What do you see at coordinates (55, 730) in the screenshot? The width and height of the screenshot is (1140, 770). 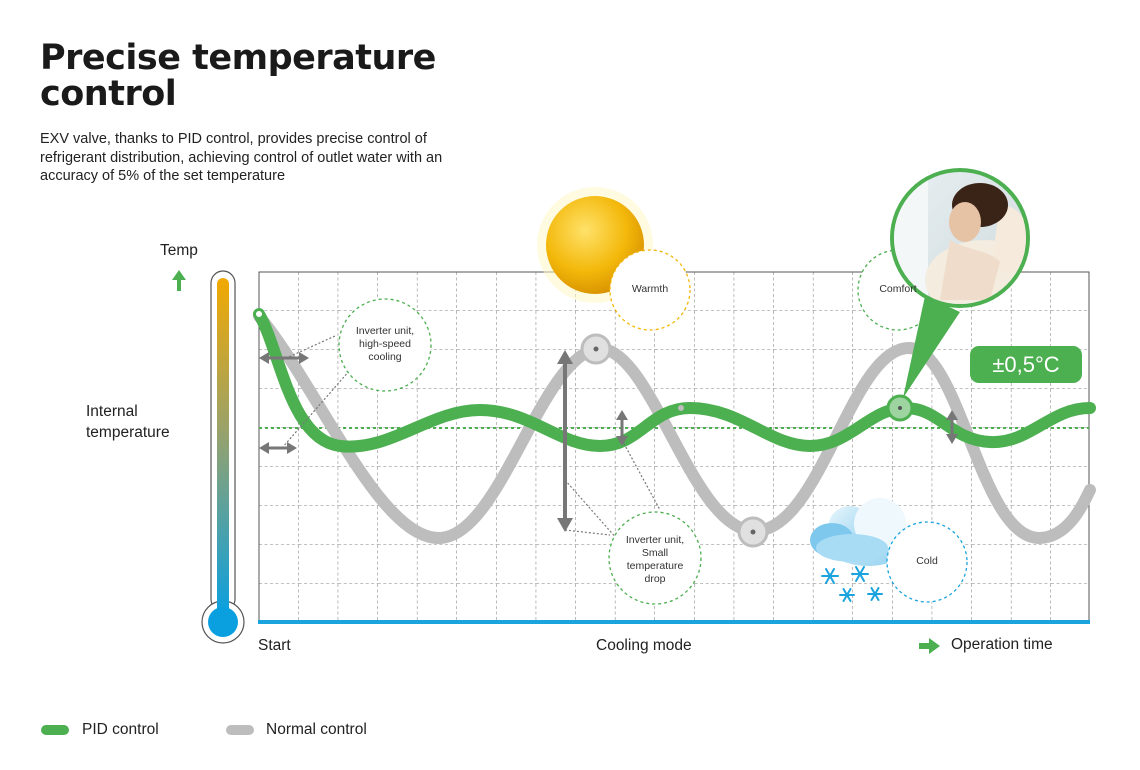 I see `legend-pid-swatch` at bounding box center [55, 730].